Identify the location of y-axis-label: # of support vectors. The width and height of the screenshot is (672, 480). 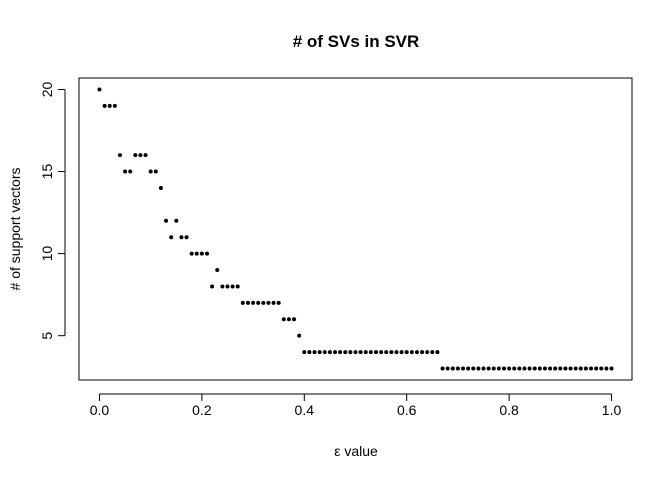
(15, 229).